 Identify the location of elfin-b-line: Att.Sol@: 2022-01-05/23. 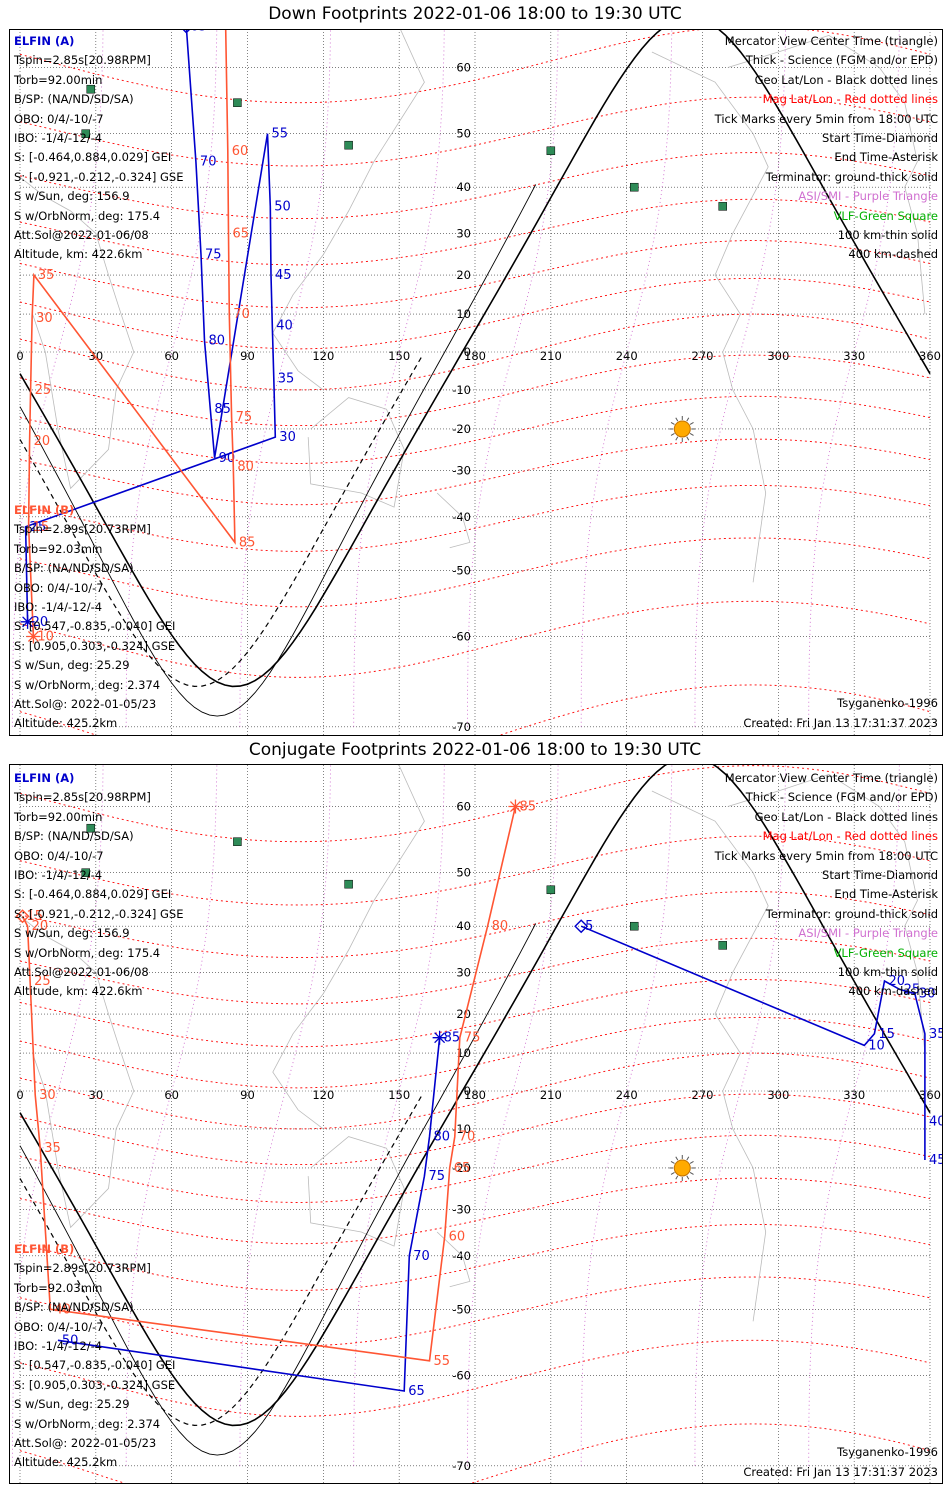
(85, 703).